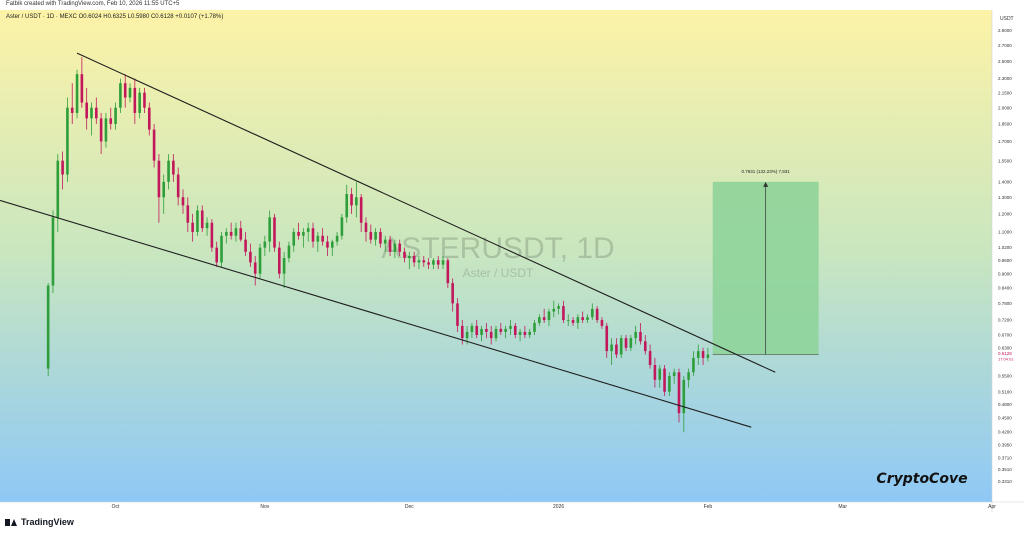  I want to click on price-tick-label: 2.5000, so click(1005, 61).